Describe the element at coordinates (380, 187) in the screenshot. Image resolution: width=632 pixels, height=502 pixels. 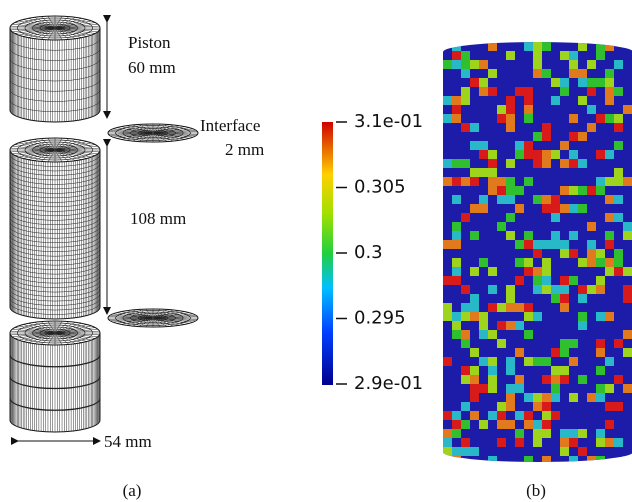
I see `colorbar-tick-label: 0.305` at that location.